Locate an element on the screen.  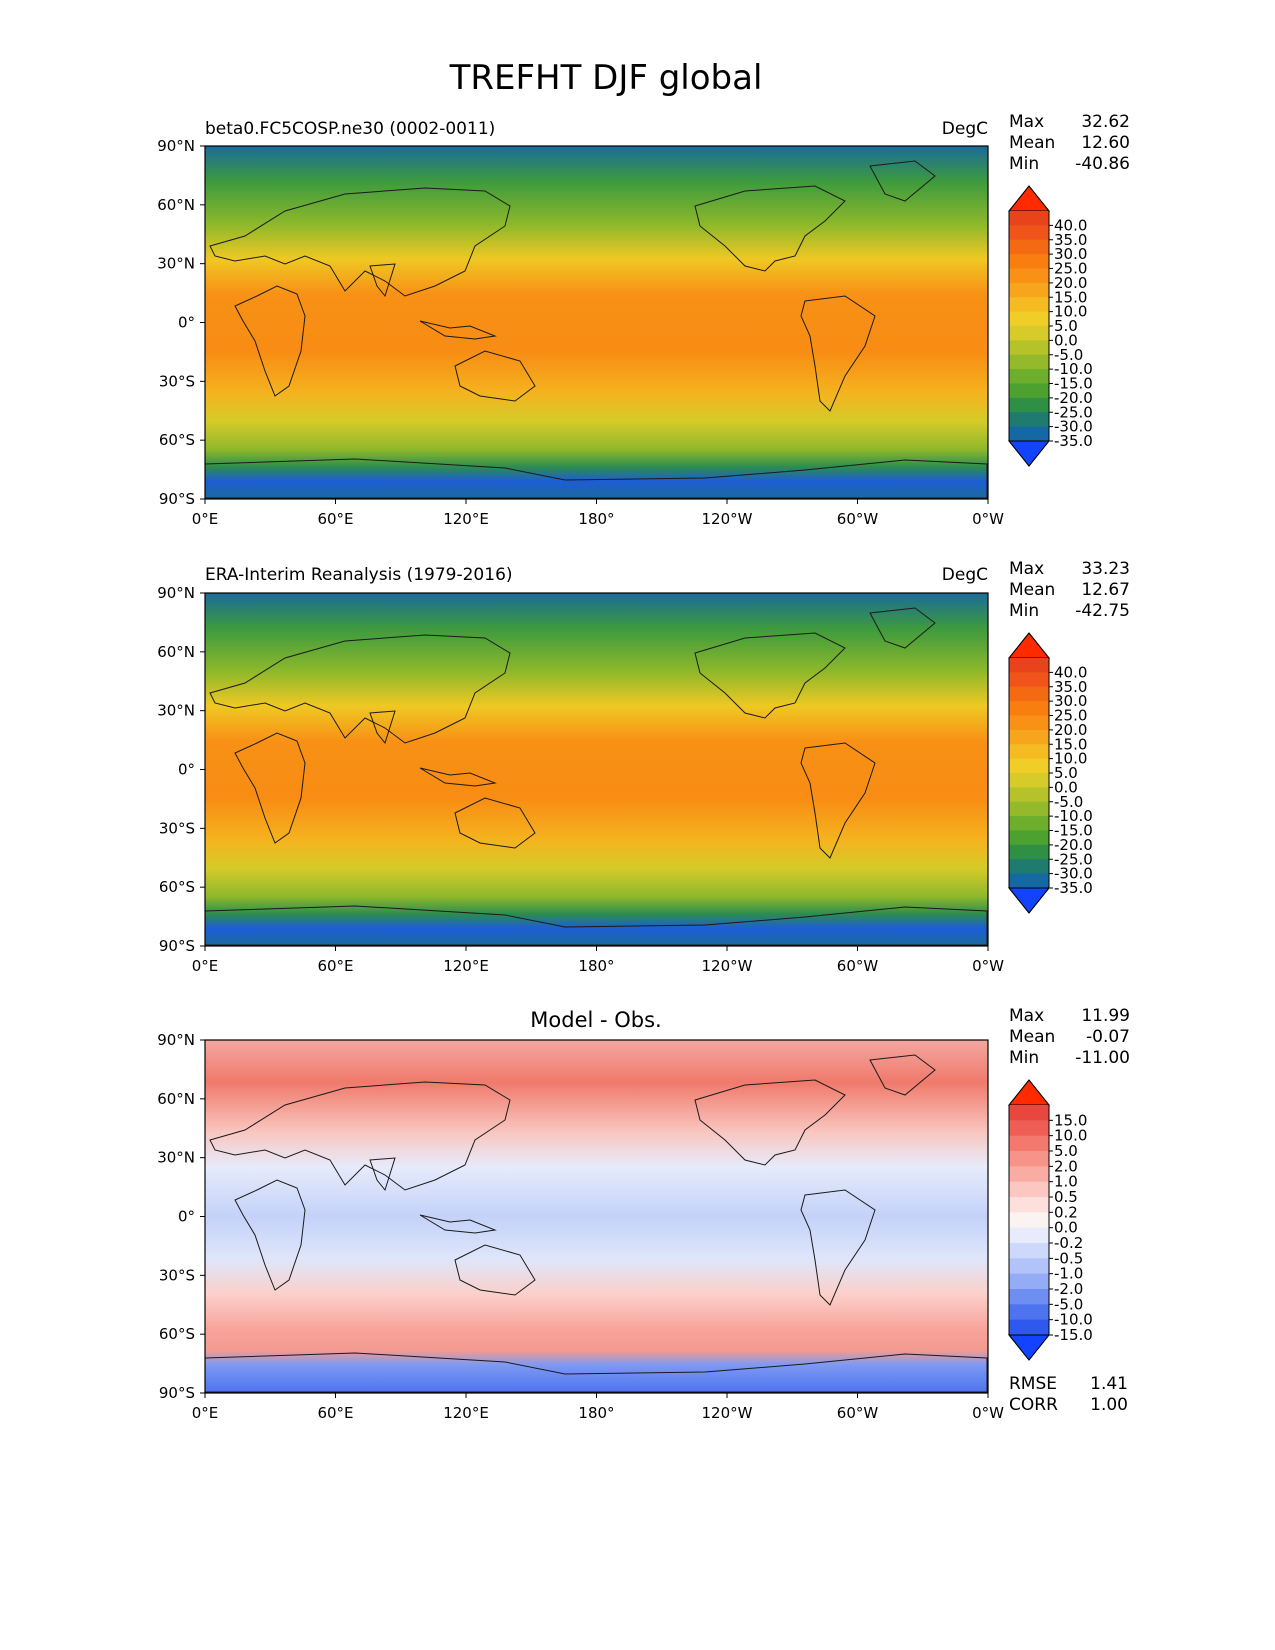
stat-mean-value: -0.07 is located at coordinates (1108, 1037).